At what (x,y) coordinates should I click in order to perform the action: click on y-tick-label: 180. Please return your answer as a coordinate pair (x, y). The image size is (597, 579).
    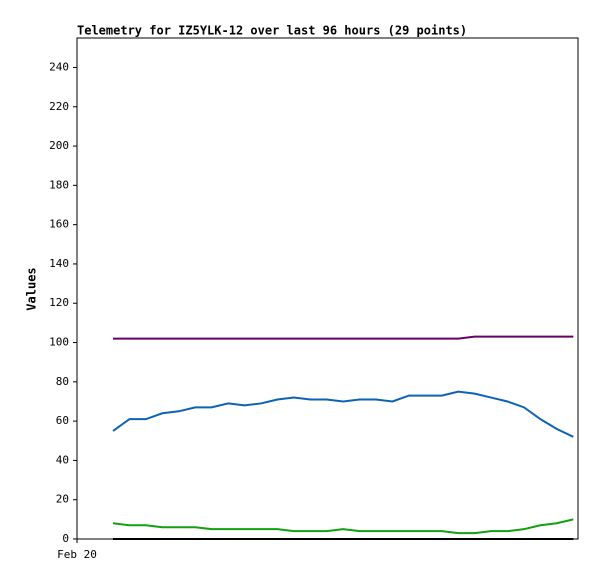
    Looking at the image, I should click on (59, 184).